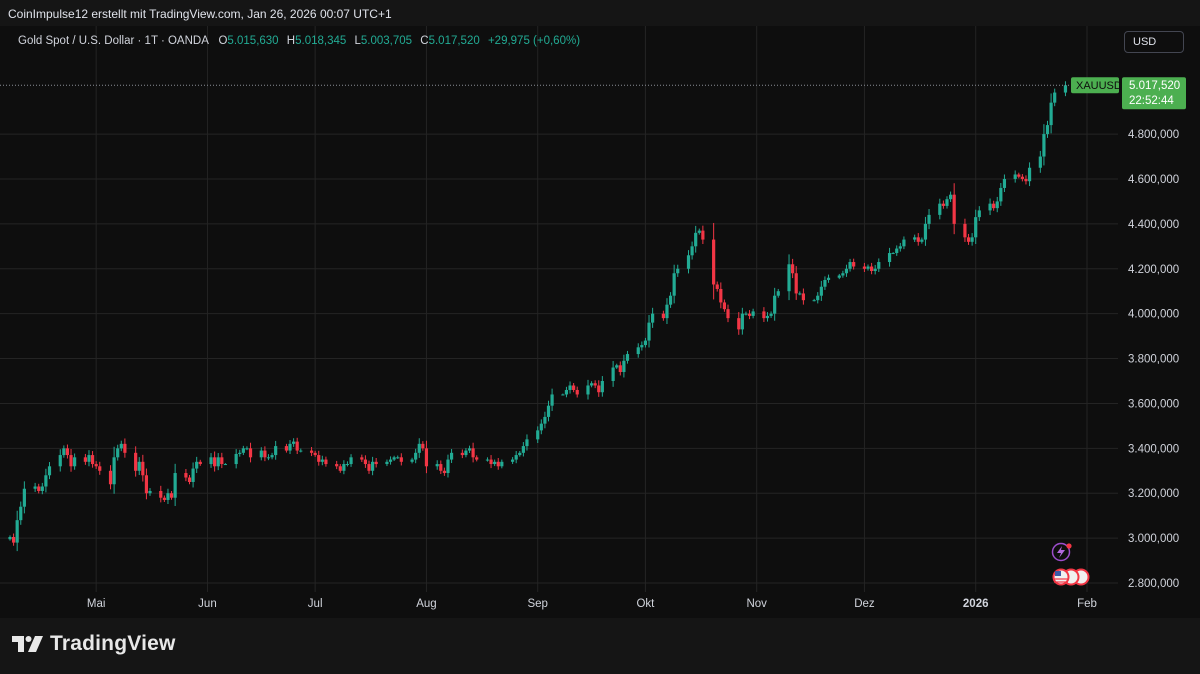  Describe the element at coordinates (1153, 225) in the screenshot. I see `price-tick-label: 4.400,000` at that location.